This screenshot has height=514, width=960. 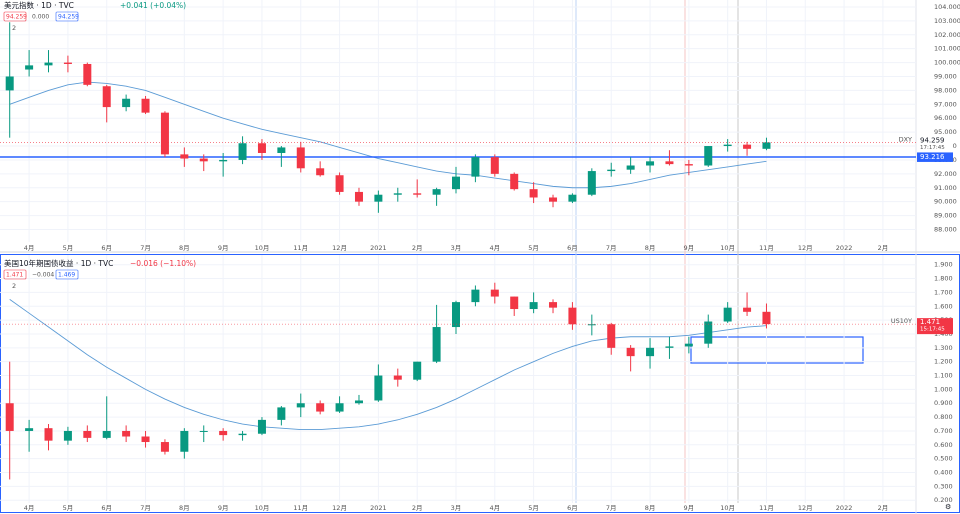 What do you see at coordinates (943, 348) in the screenshot?
I see `y-tick-label: 1.300` at bounding box center [943, 348].